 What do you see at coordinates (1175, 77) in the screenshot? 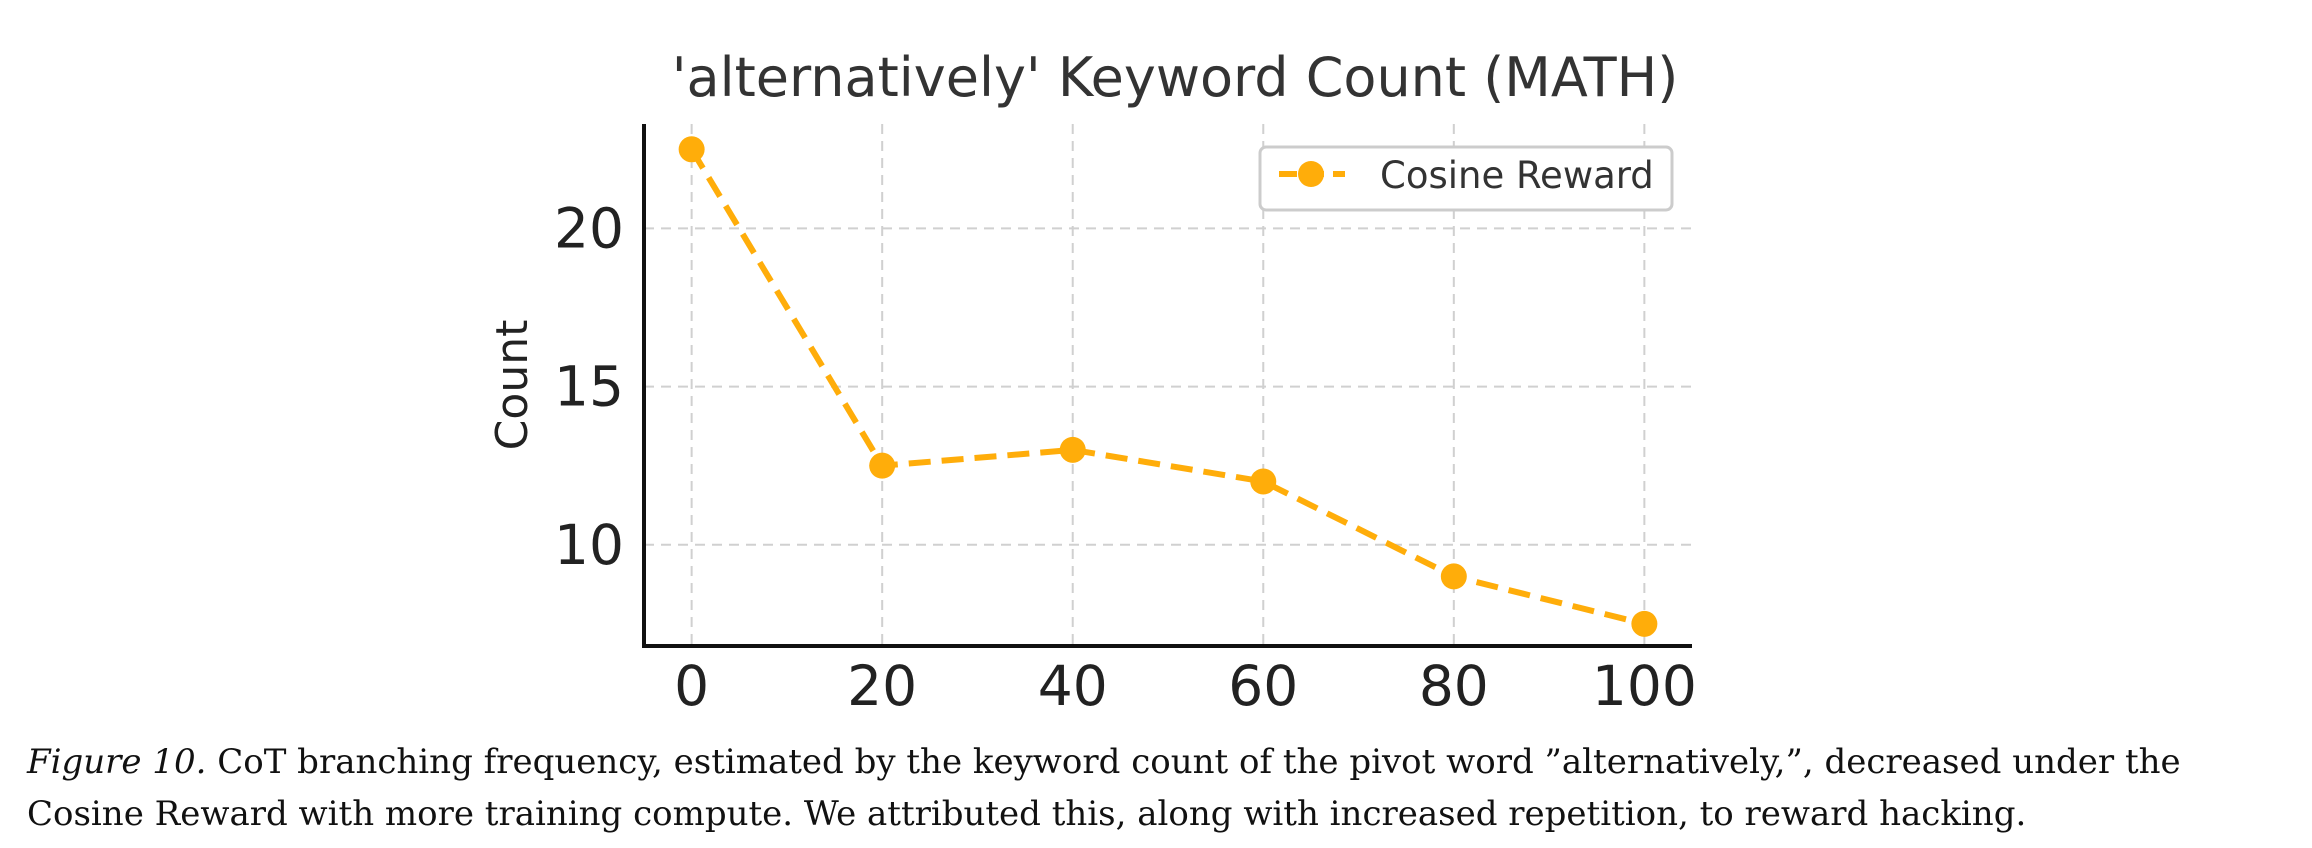
I see `chart-title: 'alternatively' Keyword Count (MATH)` at bounding box center [1175, 77].